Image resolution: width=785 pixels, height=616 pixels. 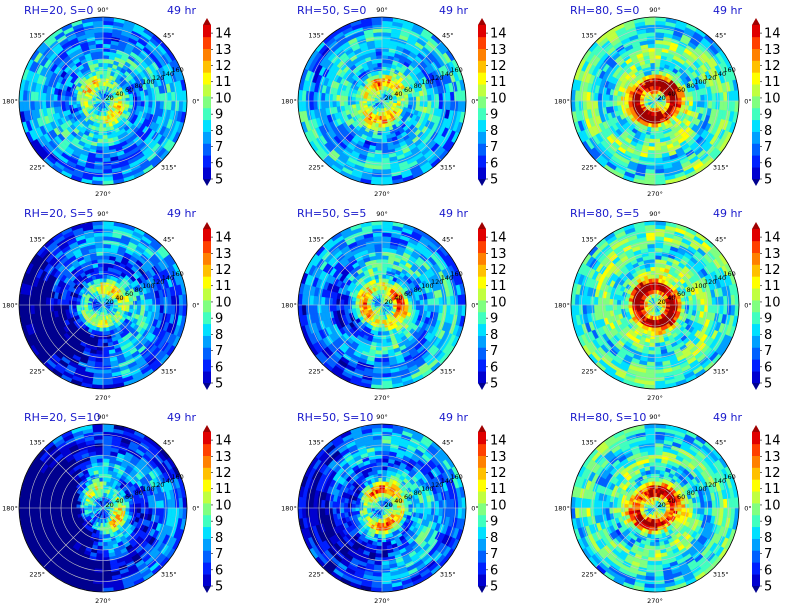 I want to click on radial-tick-label: 160, so click(x=456, y=477).